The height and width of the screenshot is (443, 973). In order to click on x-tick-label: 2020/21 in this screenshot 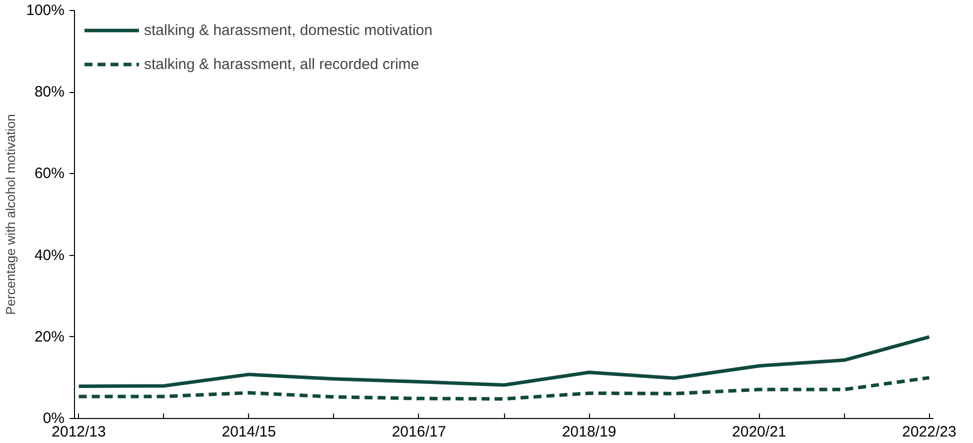, I will do `click(759, 432)`.